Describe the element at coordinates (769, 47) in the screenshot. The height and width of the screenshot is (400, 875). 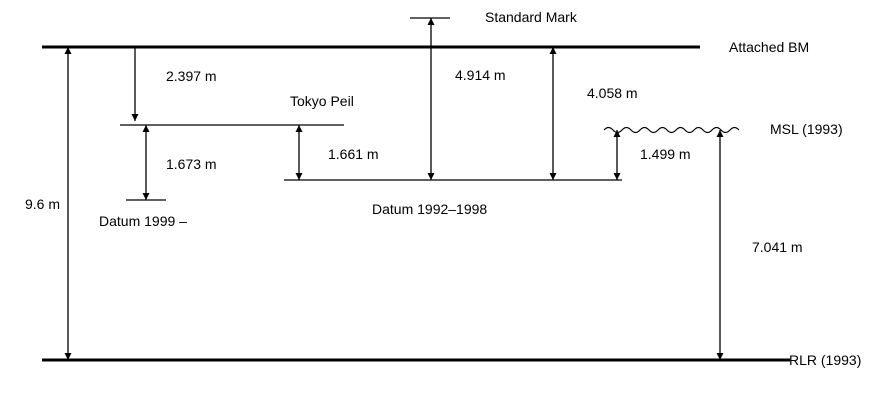
I see `attached-bm-label: Attached BM` at that location.